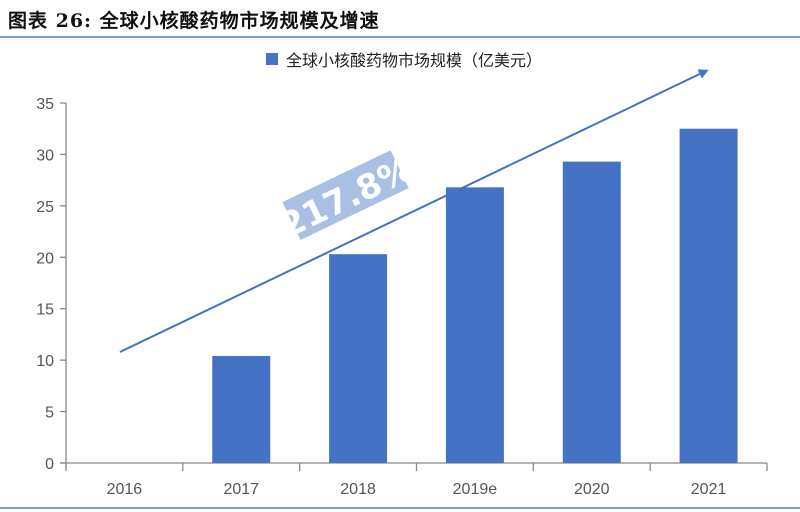 The image size is (800, 512). What do you see at coordinates (358, 358) in the screenshot?
I see `bar-2018` at bounding box center [358, 358].